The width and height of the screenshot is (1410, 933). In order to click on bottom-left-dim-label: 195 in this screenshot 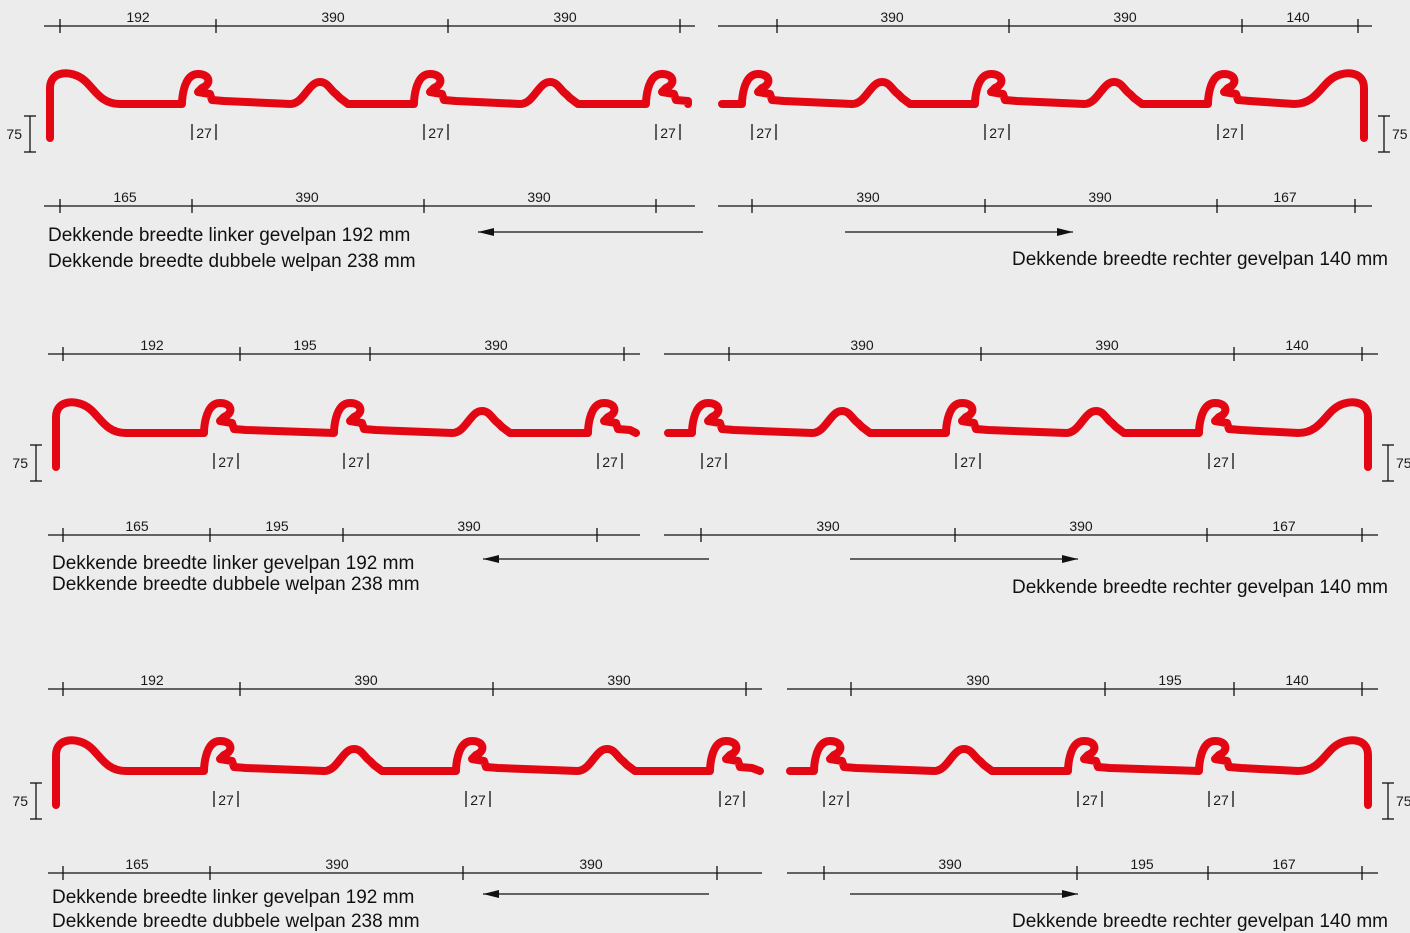, I will do `click(277, 526)`.